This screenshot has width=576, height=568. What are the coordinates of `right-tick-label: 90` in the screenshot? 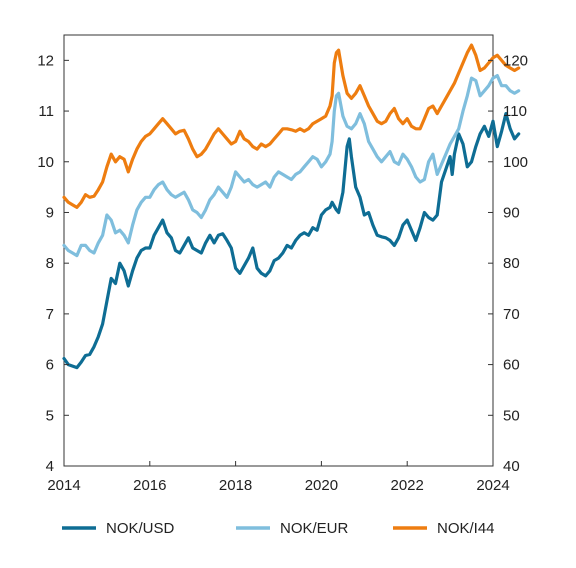 It's located at (511, 212).